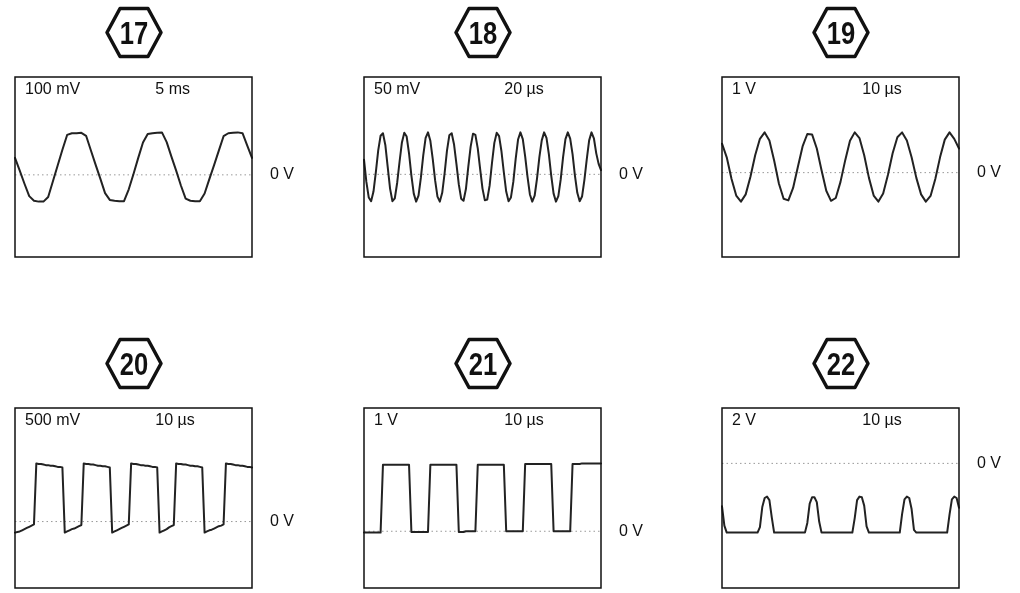 The width and height of the screenshot is (1020, 593). I want to click on text: 50 mV, so click(397, 89).